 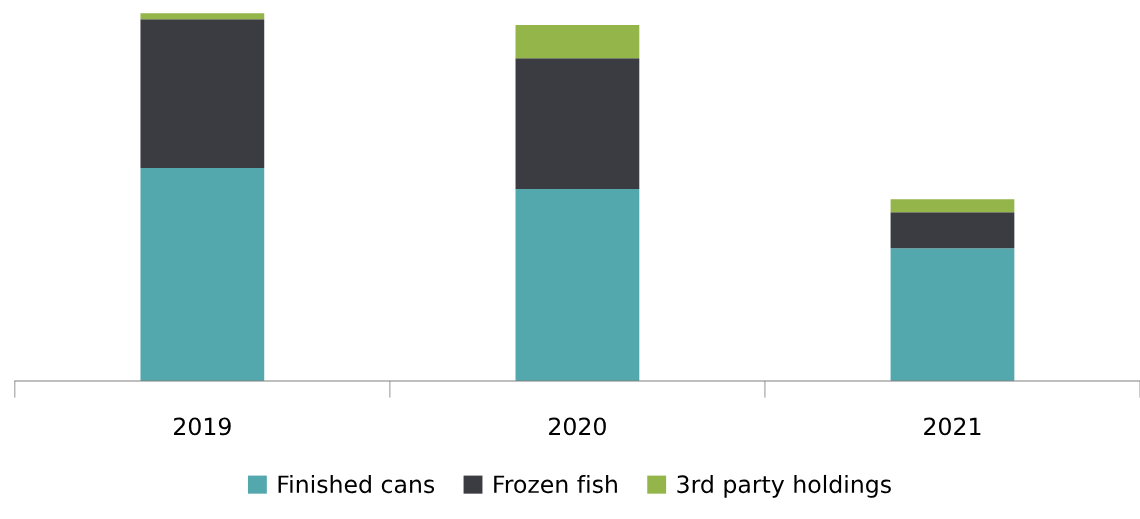 What do you see at coordinates (356, 484) in the screenshot?
I see `legend-label: Finished cans` at bounding box center [356, 484].